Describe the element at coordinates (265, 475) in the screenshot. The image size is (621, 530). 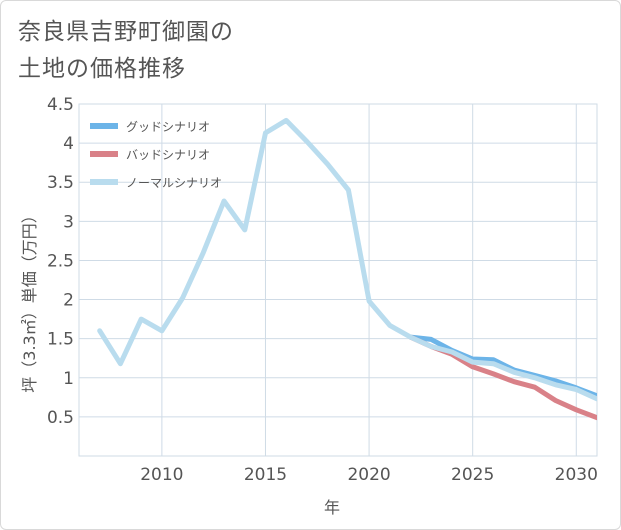
I see `x-tick-label: 2015` at that location.